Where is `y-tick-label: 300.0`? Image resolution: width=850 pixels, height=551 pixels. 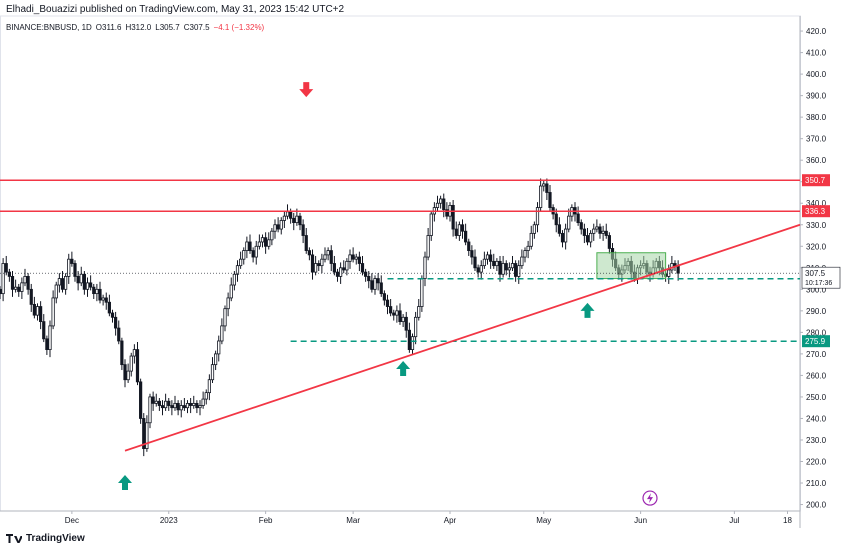
y-tick-label: 300.0 is located at coordinates (816, 289).